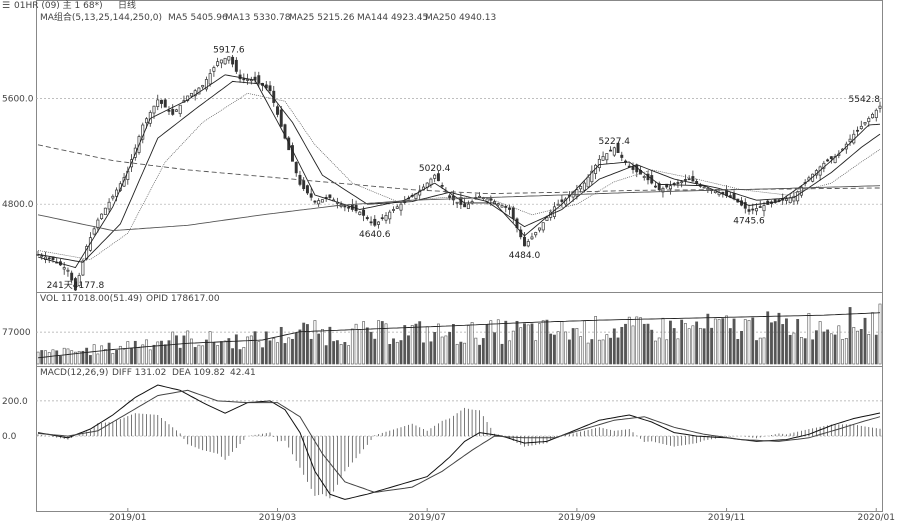 The image size is (900, 522). I want to click on symbol-label: 01HR (09) 主 1 68*), so click(58, 5).